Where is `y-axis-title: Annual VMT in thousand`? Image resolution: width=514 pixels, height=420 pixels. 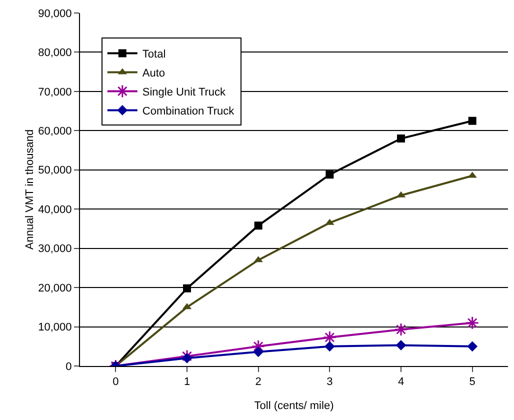 y-axis-title: Annual VMT in thousand is located at coordinates (30, 189).